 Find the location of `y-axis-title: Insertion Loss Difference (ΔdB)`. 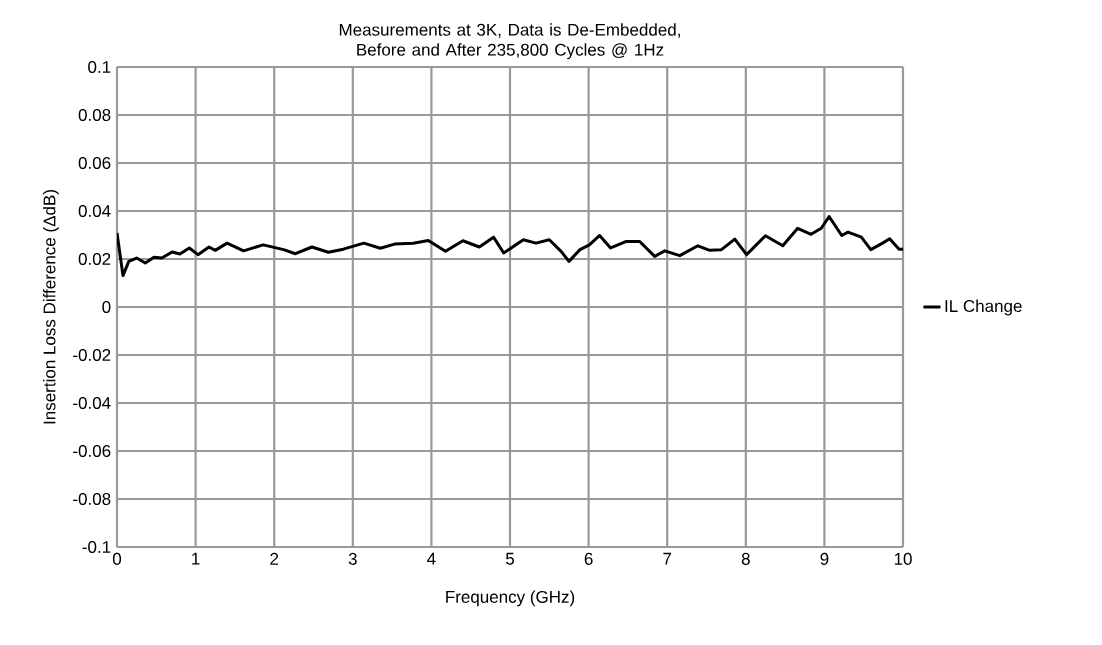

y-axis-title: Insertion Loss Difference (ΔdB) is located at coordinates (51, 307).